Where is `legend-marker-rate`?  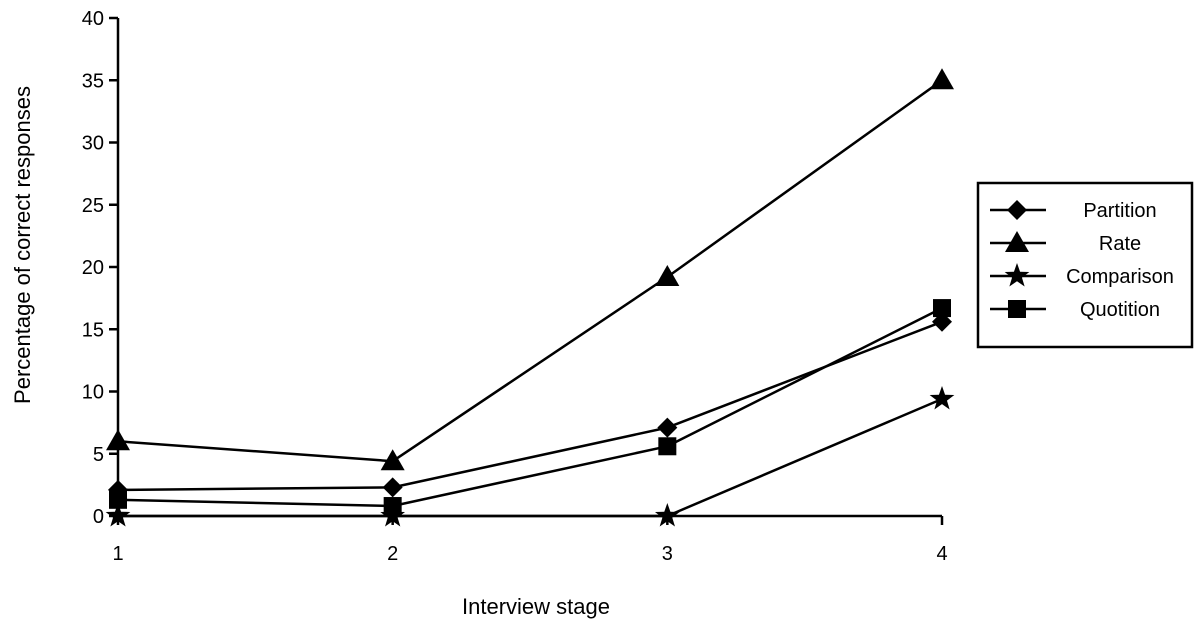 legend-marker-rate is located at coordinates (1017, 241).